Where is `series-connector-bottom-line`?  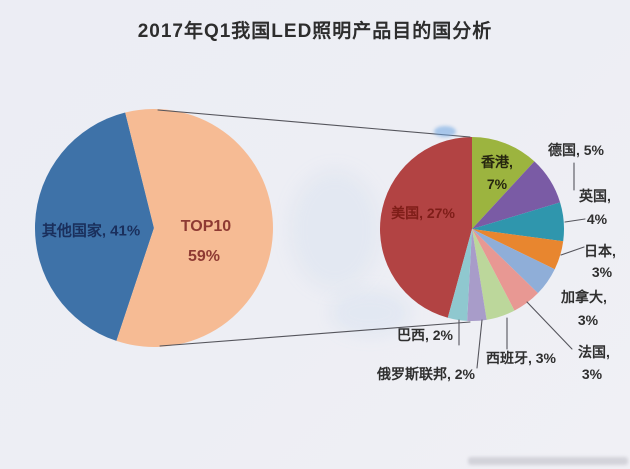
series-connector-bottom-line is located at coordinates (315, 334).